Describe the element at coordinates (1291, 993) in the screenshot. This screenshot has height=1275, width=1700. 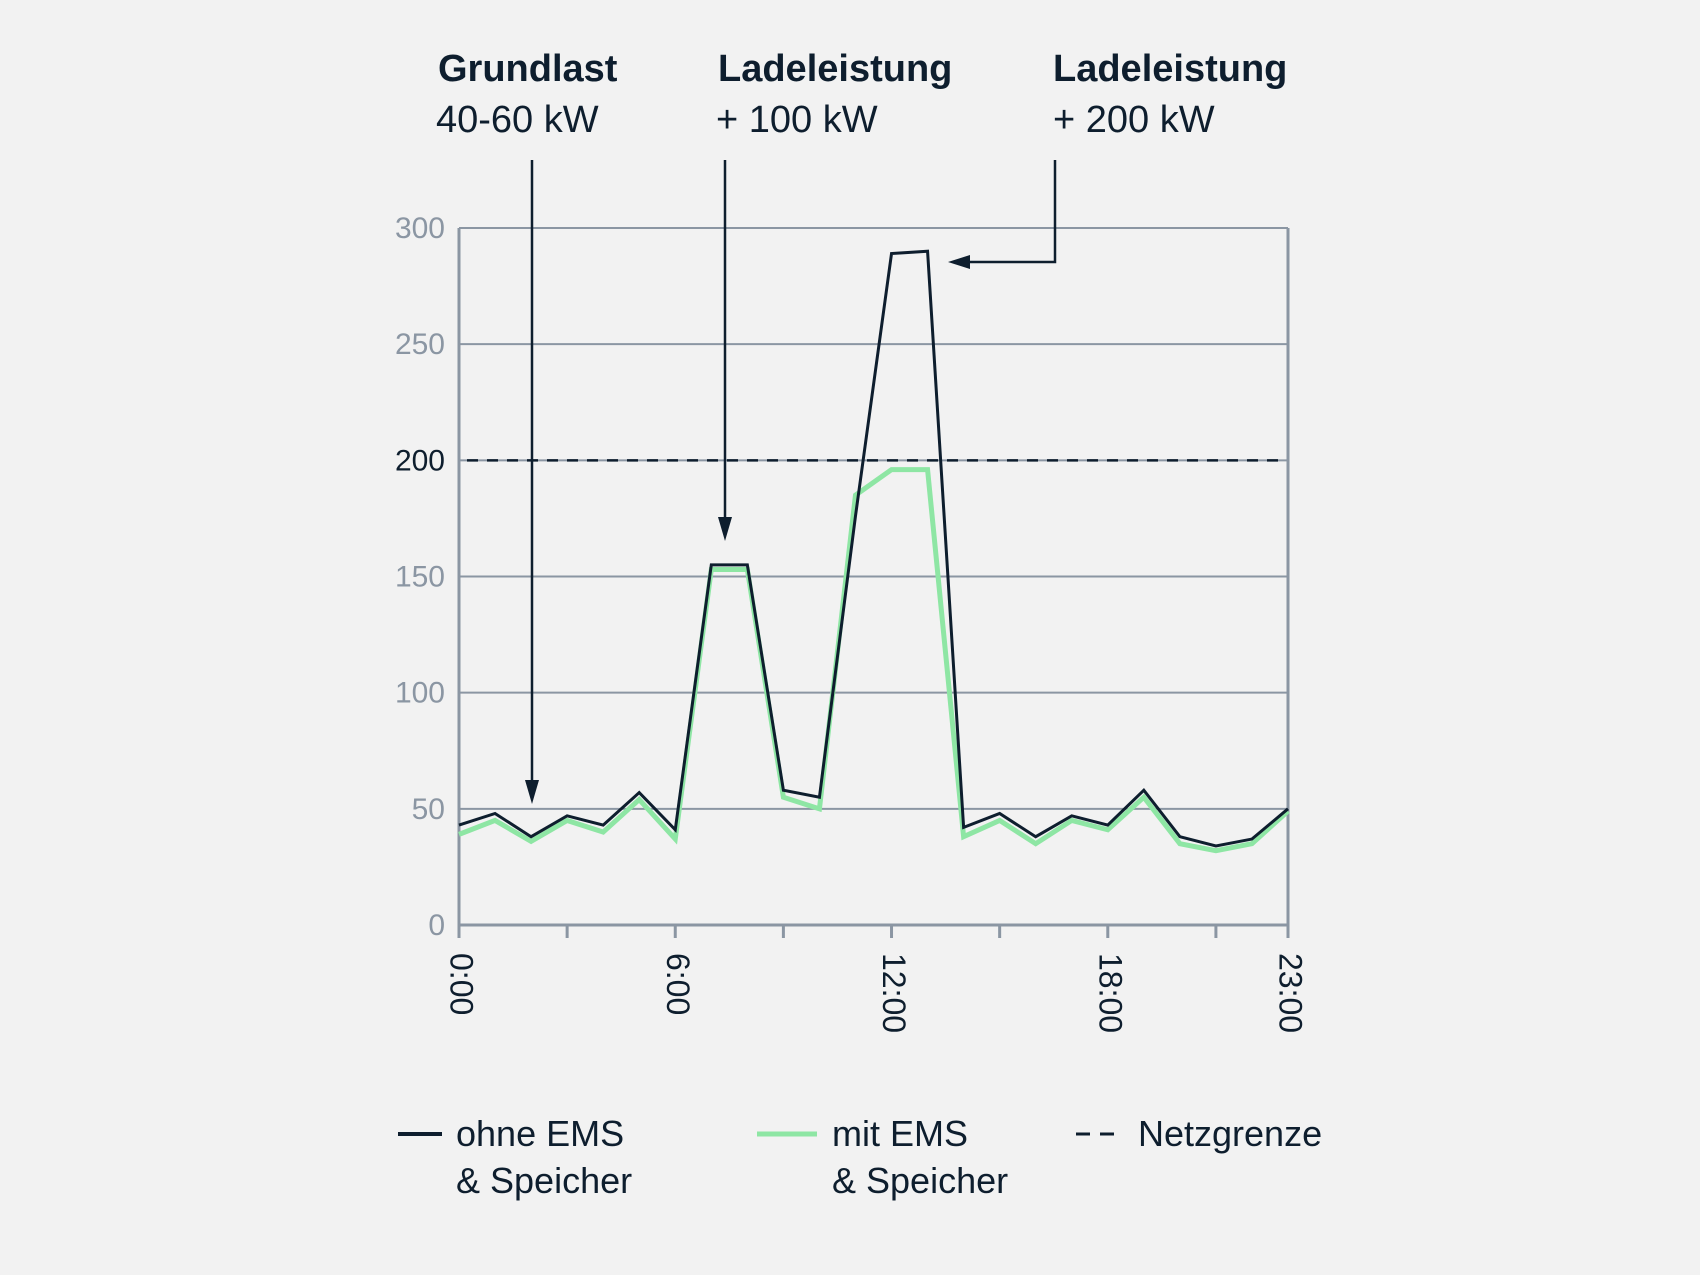
I see `x-tick-label: 23:00` at that location.